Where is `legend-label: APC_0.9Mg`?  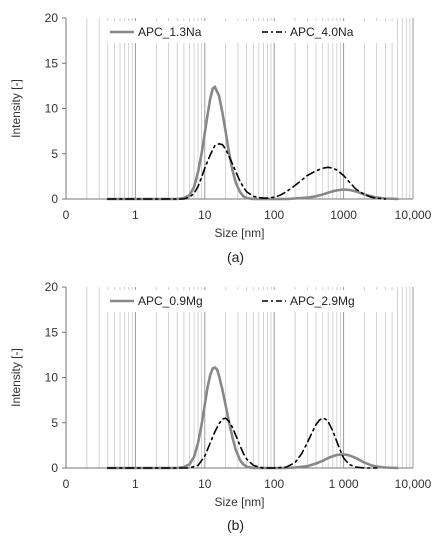
legend-label: APC_0.9Mg is located at coordinates (170, 301).